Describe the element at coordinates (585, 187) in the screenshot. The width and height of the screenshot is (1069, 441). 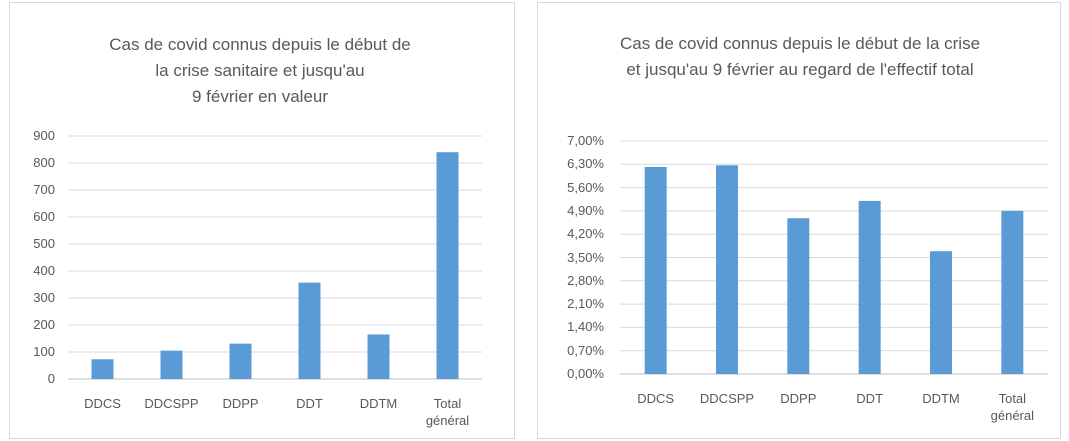
I see `y-tick-label: 5,60%` at that location.